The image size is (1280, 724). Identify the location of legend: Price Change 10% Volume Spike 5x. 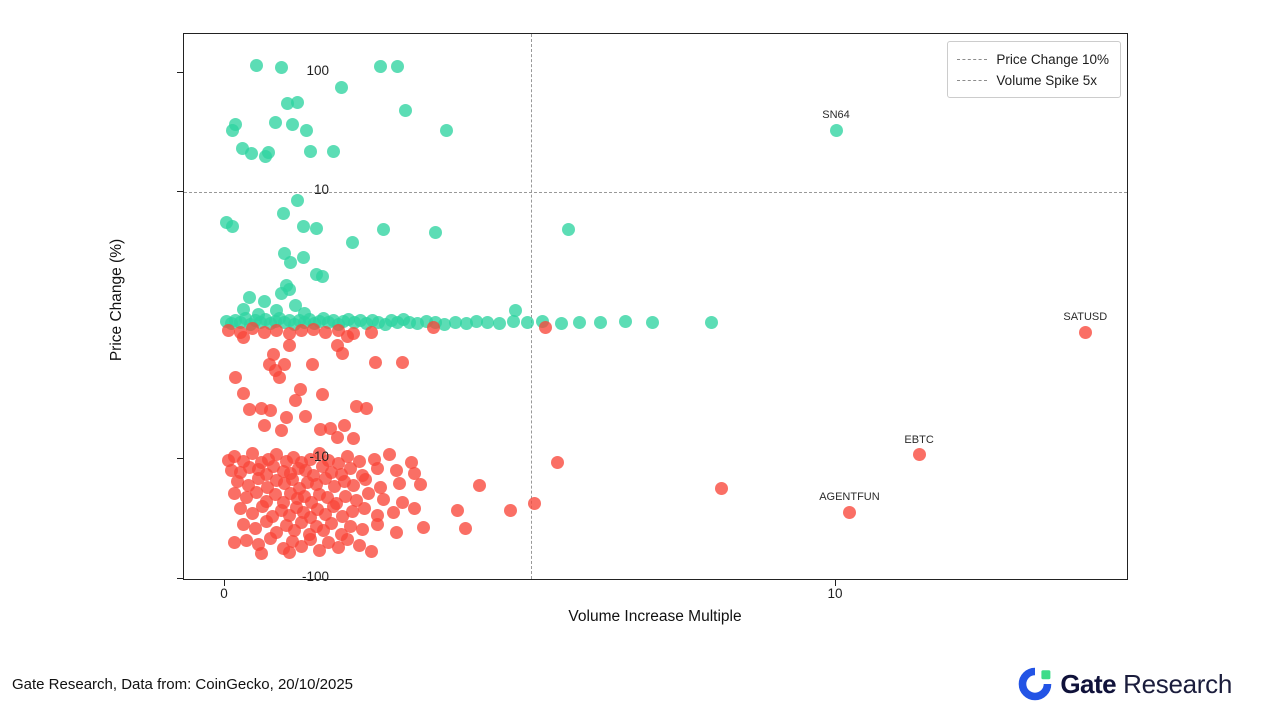
(1034, 69).